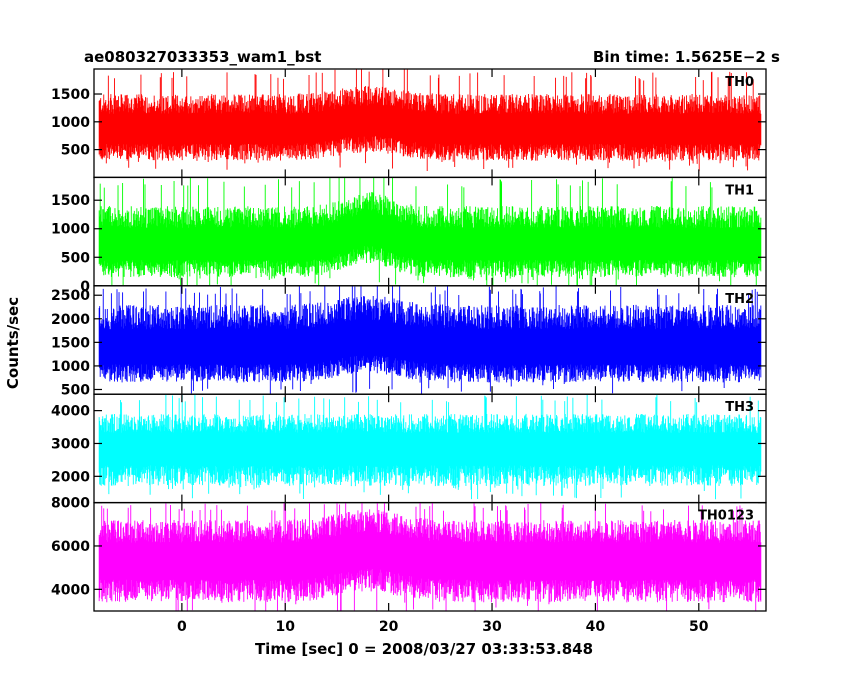 Image resolution: width=850 pixels, height=680 pixels. What do you see at coordinates (13, 343) in the screenshot?
I see `y-axis-label: Counts/sec` at bounding box center [13, 343].